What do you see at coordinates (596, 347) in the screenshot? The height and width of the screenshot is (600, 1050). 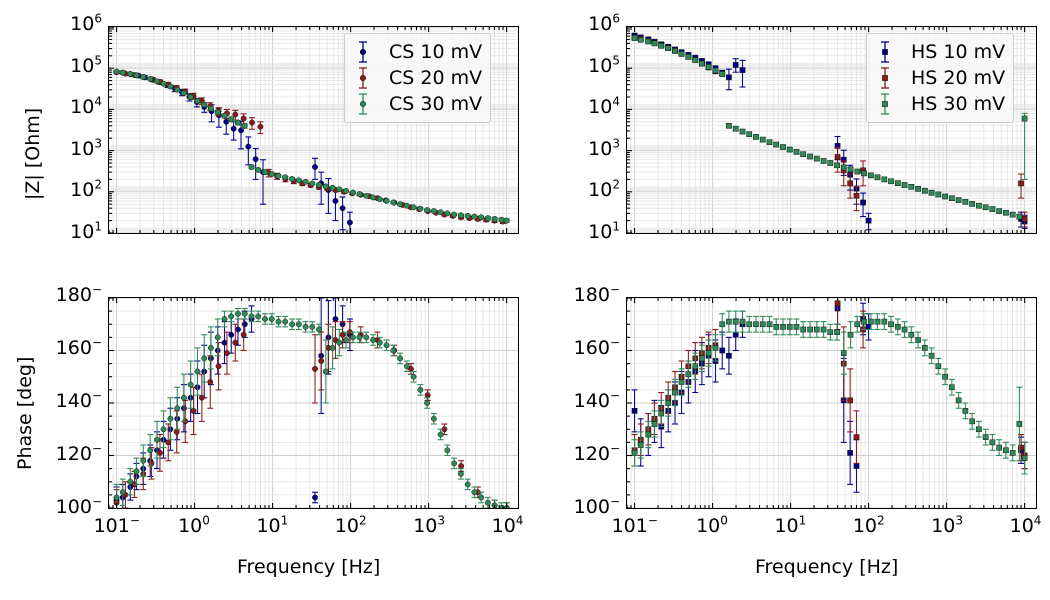 I see `ytick-phase-right-1: 160−` at bounding box center [596, 347].